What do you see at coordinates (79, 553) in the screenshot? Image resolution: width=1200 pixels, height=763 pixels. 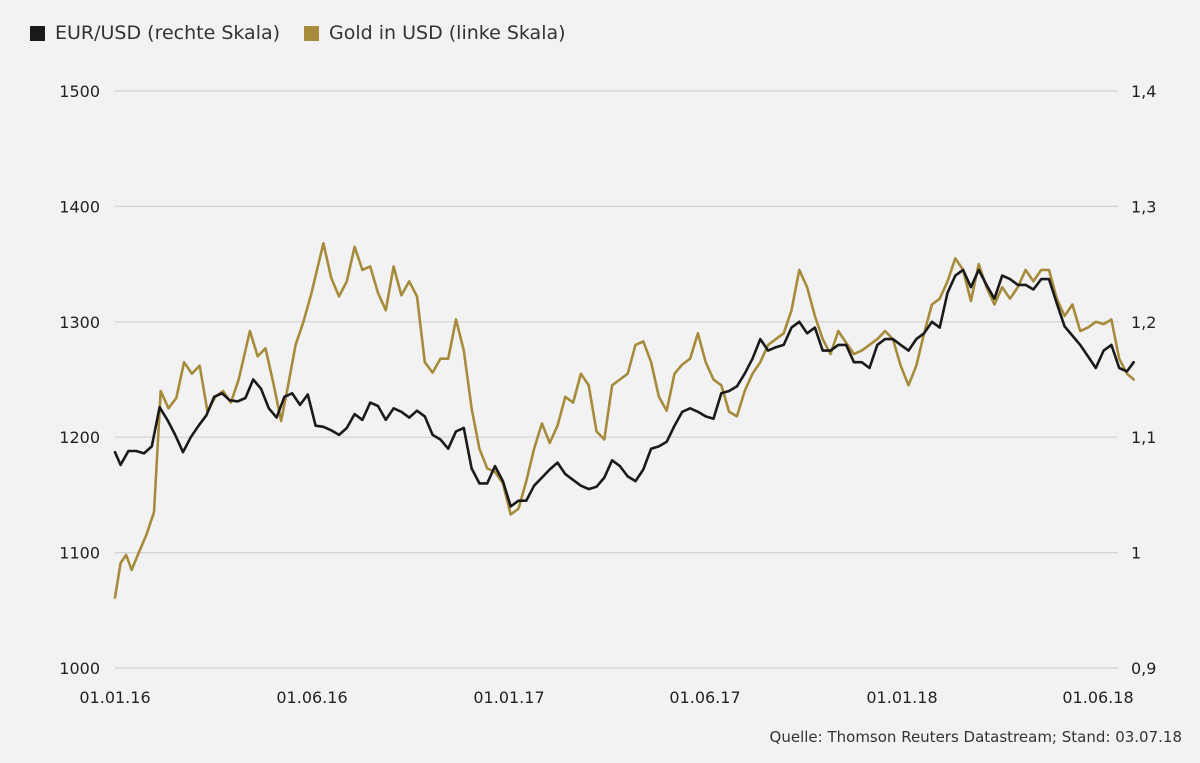 I see `left-tick-label: 1100` at bounding box center [79, 553].